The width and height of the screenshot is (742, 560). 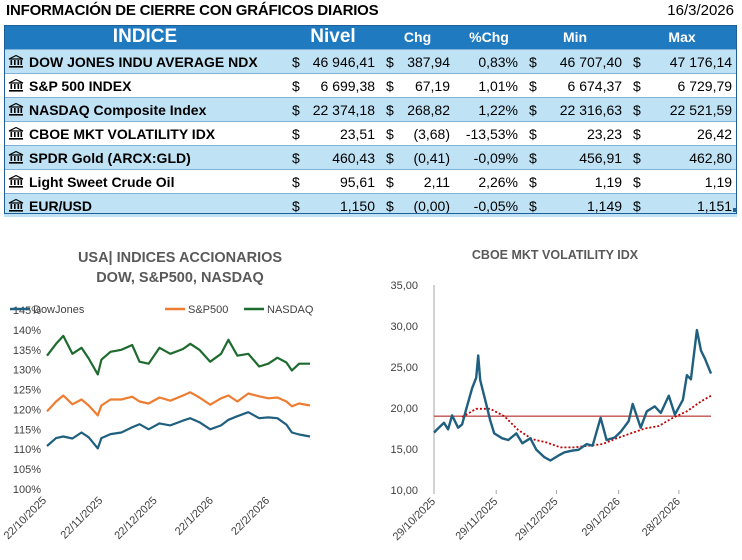 I want to click on nivel-cell: 460,43, so click(x=341, y=157).